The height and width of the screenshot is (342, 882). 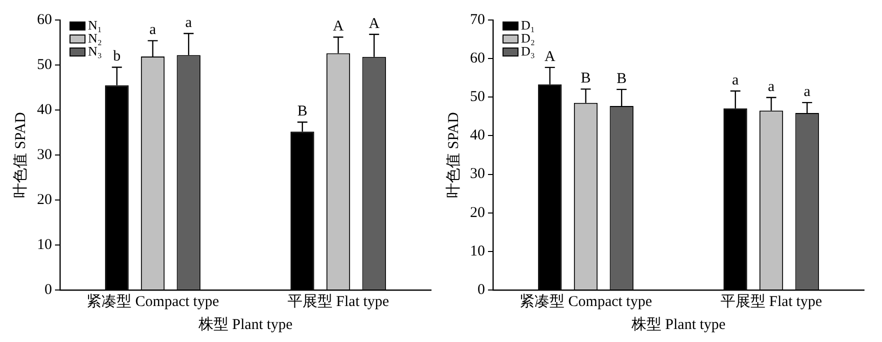 I want to click on legend-label: D₁, so click(x=528, y=24).